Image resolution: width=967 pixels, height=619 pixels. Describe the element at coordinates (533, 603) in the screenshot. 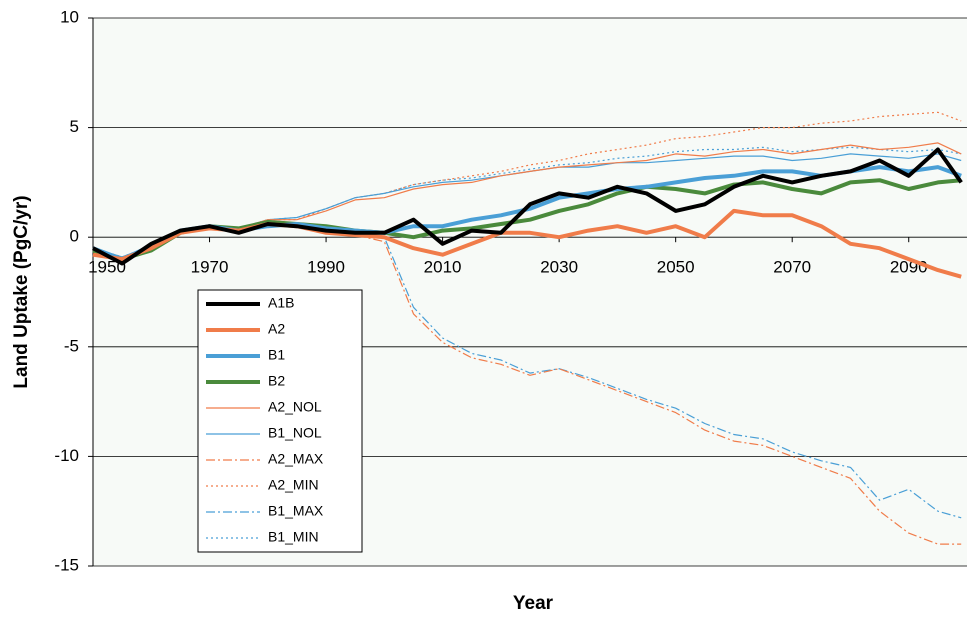

I see `x-axis-title: Year` at that location.